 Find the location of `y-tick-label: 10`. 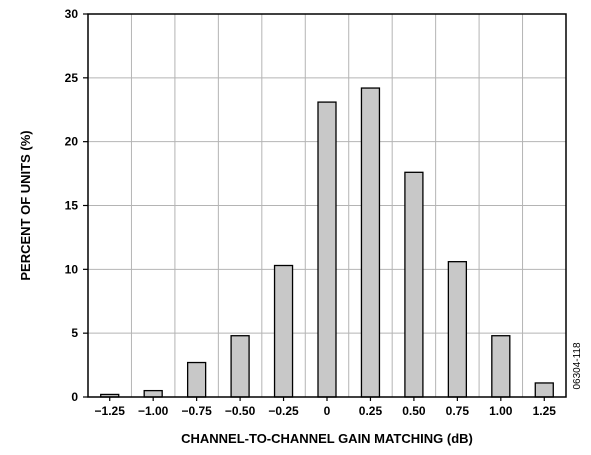

y-tick-label: 10 is located at coordinates (72, 269).